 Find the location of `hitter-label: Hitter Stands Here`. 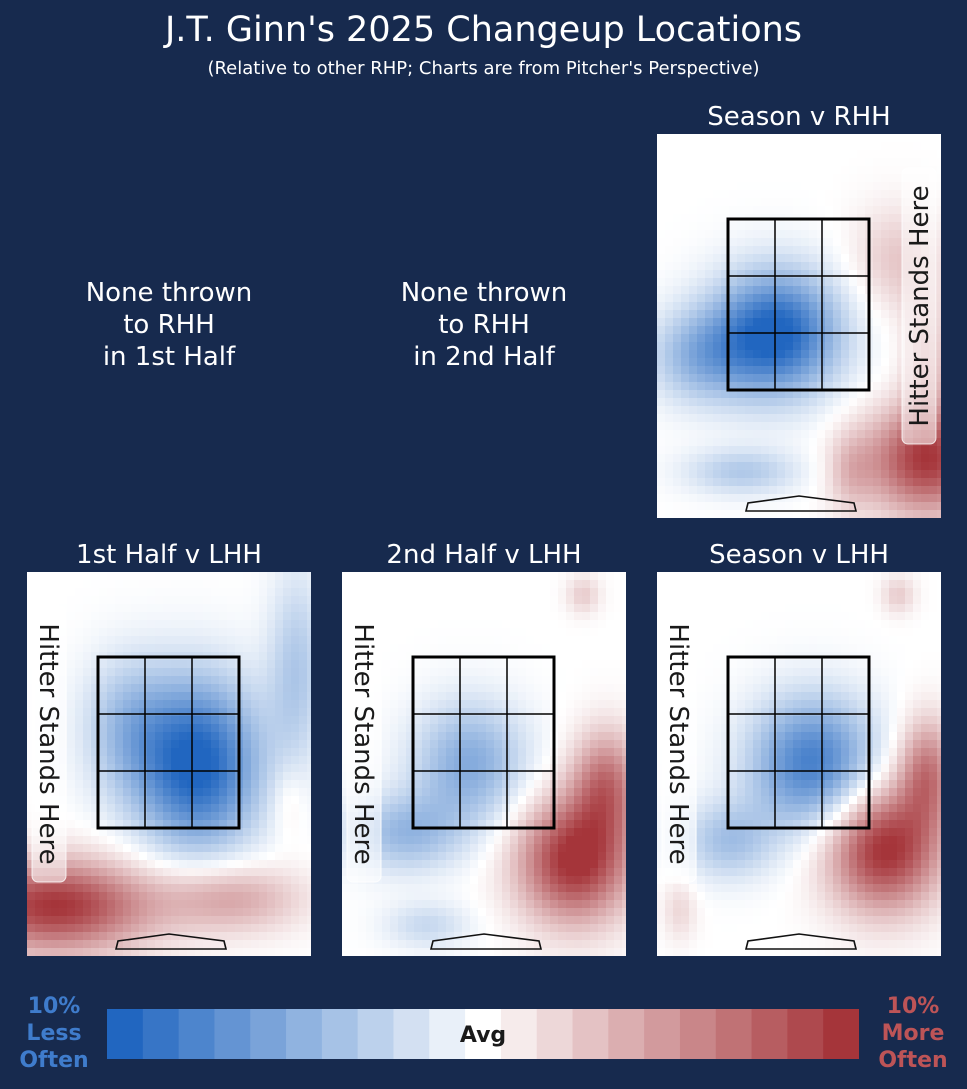

hitter-label: Hitter Stands Here is located at coordinates (49, 744).